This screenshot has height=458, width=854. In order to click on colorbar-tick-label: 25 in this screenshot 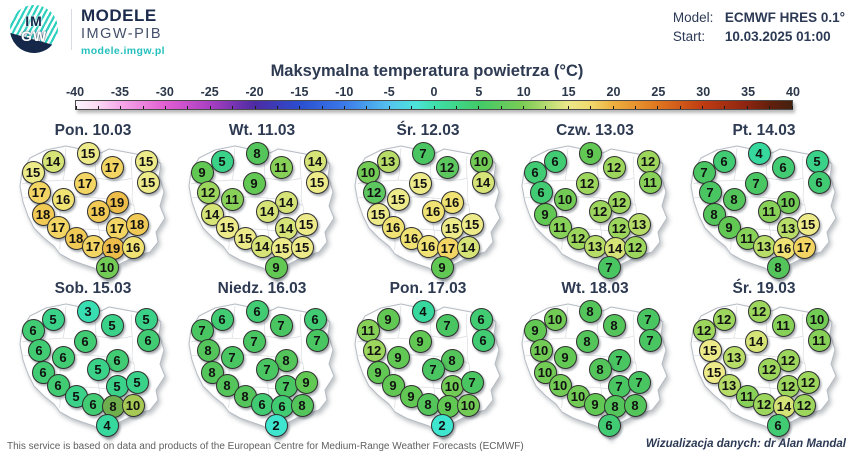, I will do `click(658, 92)`.